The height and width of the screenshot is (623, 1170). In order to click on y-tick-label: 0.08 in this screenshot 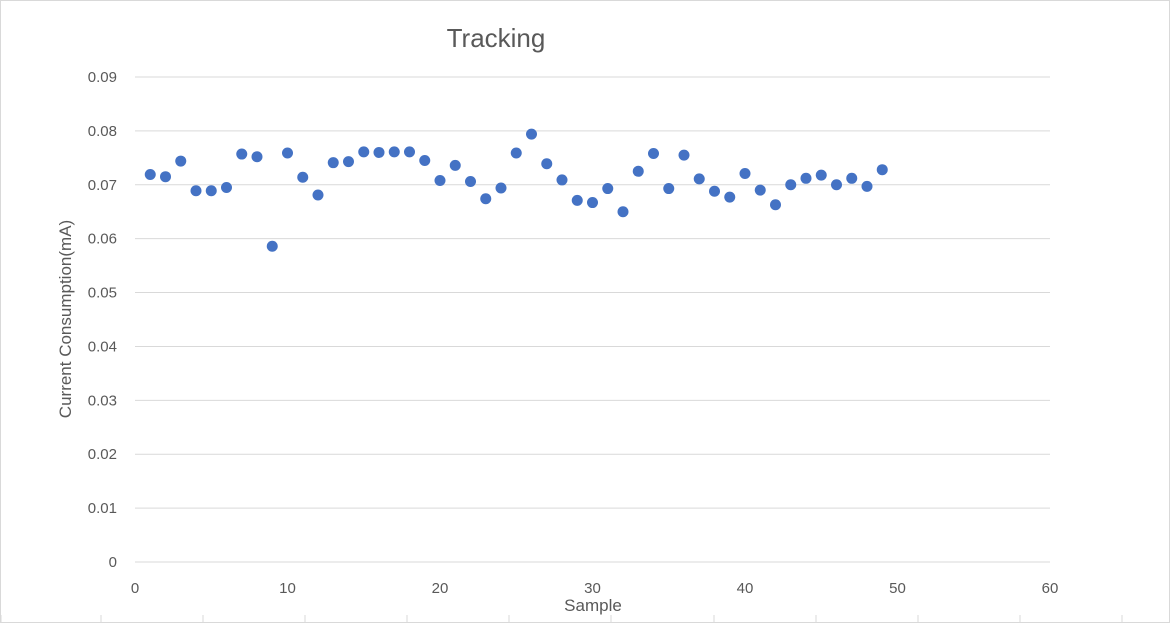, I will do `click(102, 131)`.